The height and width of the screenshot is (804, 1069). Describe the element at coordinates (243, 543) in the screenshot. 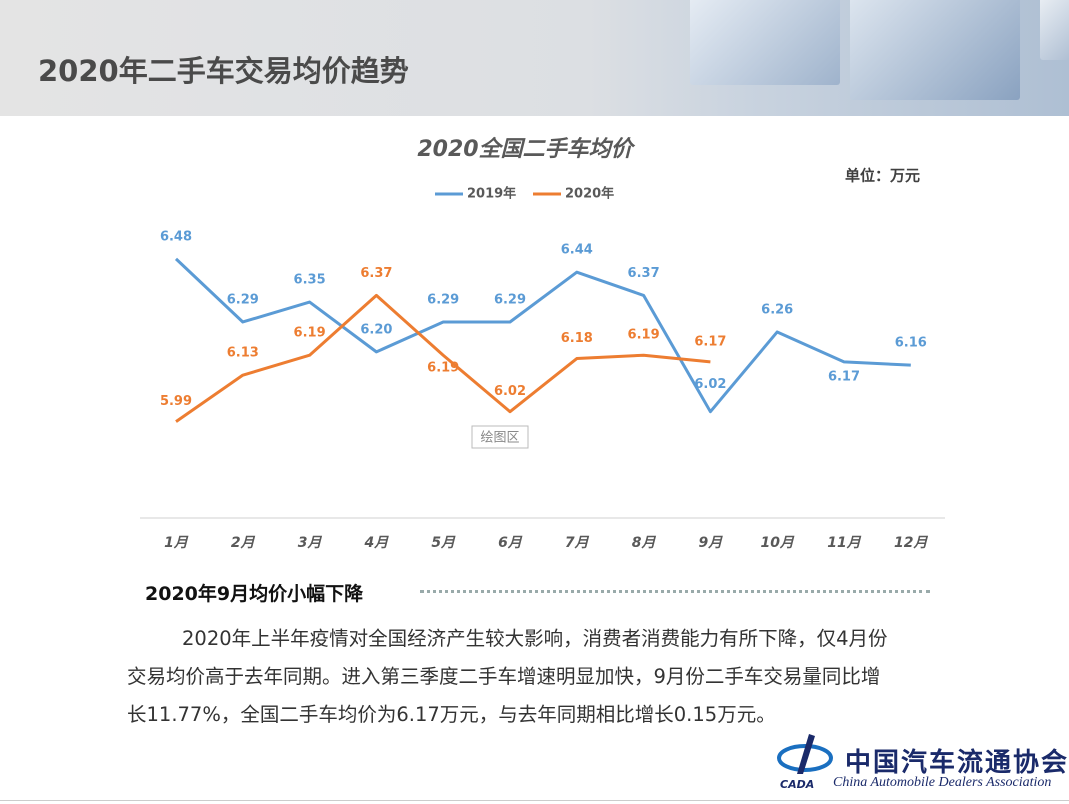

I see `x-tick-label: 2月` at that location.